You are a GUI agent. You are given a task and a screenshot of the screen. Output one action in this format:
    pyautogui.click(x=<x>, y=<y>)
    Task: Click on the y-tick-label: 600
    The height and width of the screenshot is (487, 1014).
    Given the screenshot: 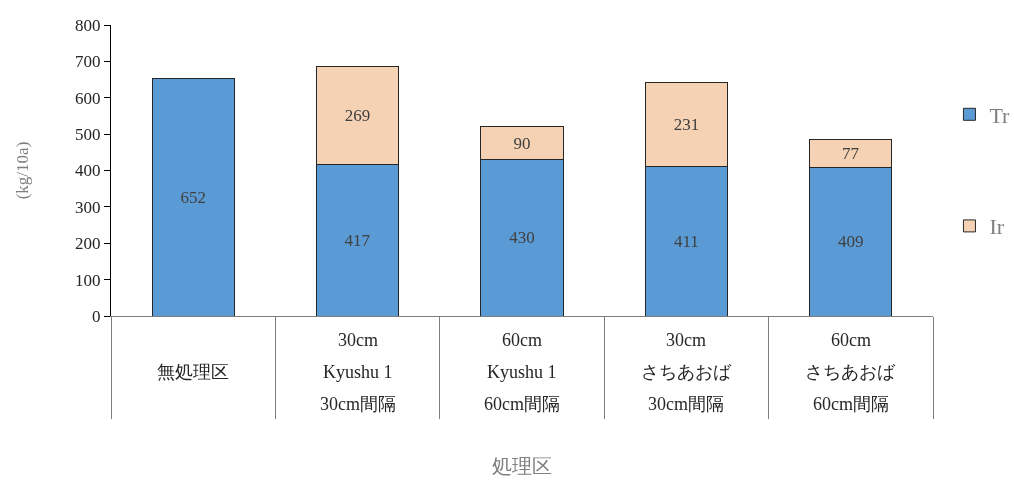 What is the action you would take?
    pyautogui.click(x=88, y=98)
    